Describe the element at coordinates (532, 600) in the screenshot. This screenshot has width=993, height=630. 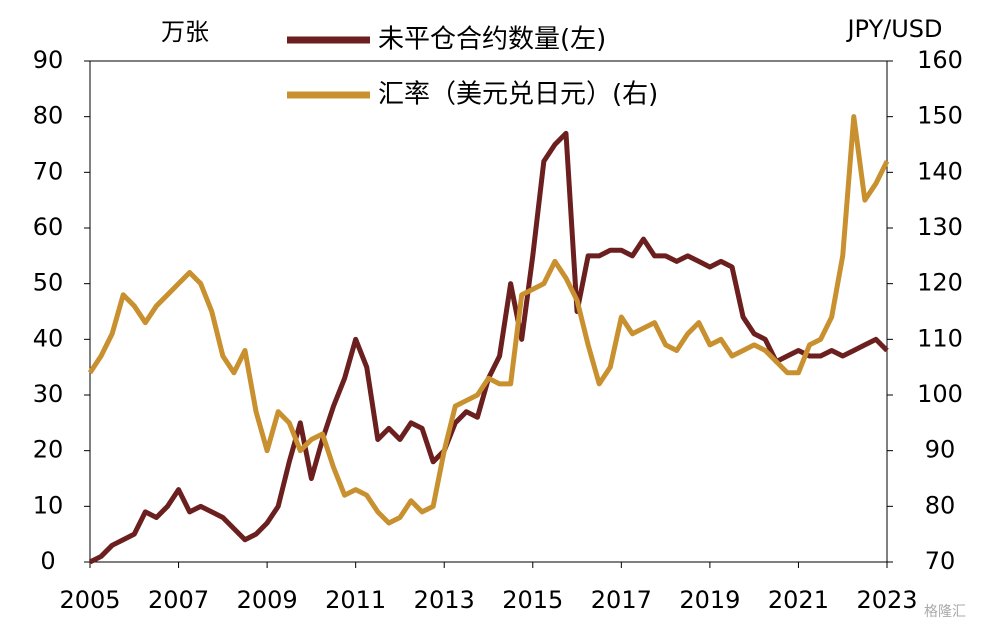
I see `x-tick-label: 2015` at that location.